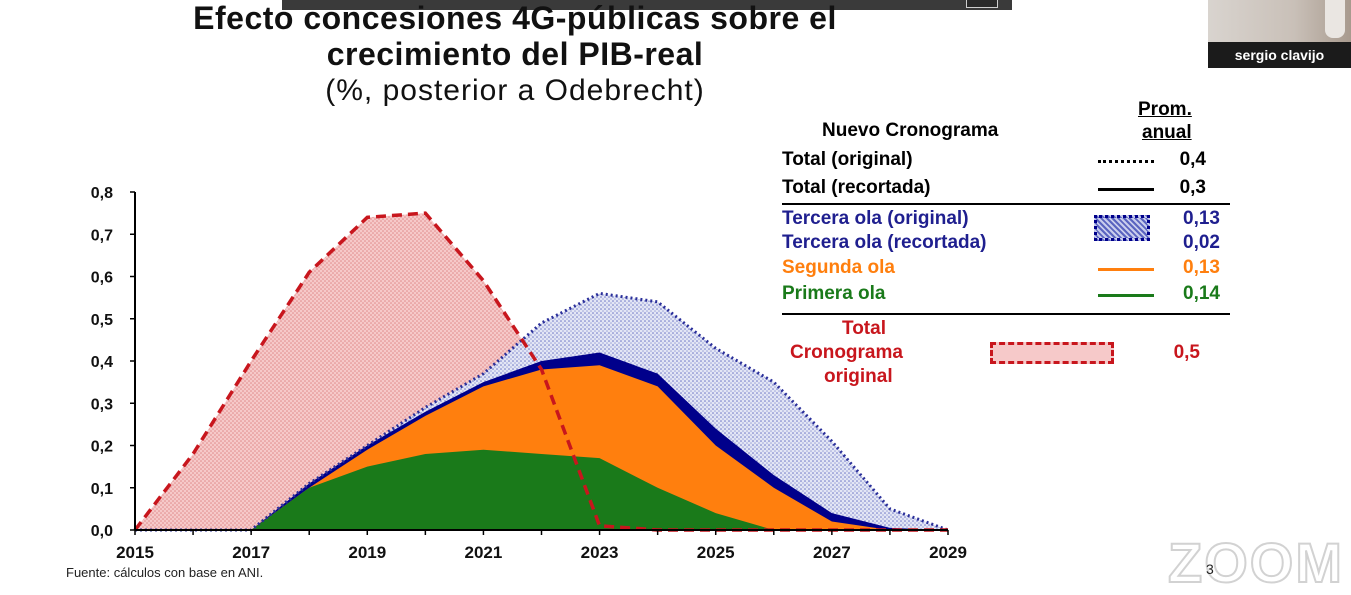  What do you see at coordinates (1006, 314) in the screenshot?
I see `legend-divider-bottom` at bounding box center [1006, 314].